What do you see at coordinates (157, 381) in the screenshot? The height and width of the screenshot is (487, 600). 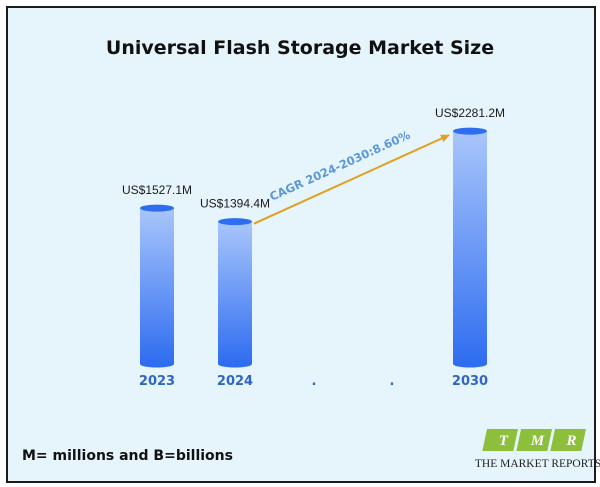 I see `x-tick-label: 2023` at bounding box center [157, 381].